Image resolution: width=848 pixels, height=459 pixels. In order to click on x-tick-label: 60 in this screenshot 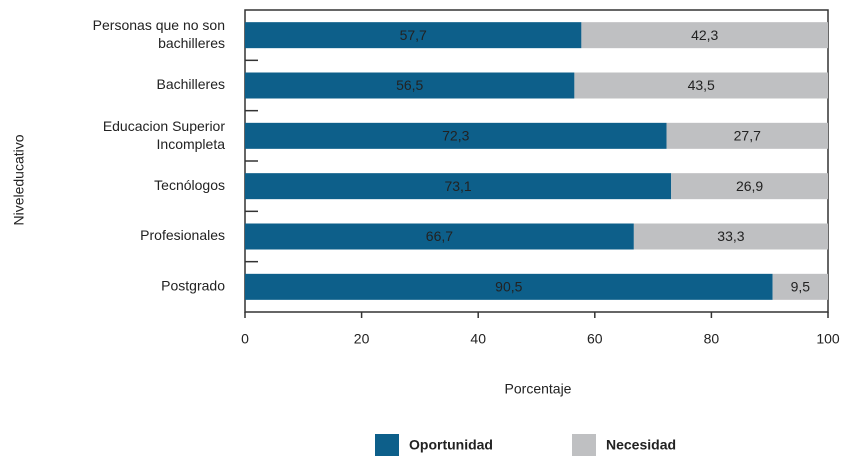, I will do `click(595, 339)`.